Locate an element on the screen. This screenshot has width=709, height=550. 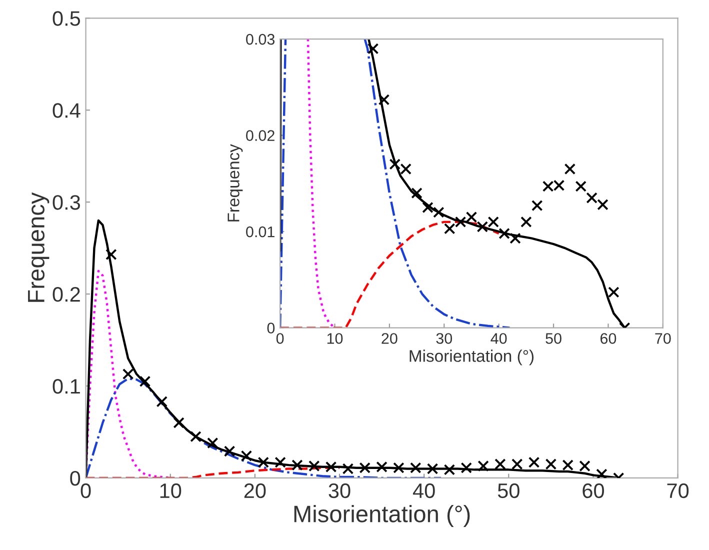
y-tick-label: 0.01 is located at coordinates (260, 232).